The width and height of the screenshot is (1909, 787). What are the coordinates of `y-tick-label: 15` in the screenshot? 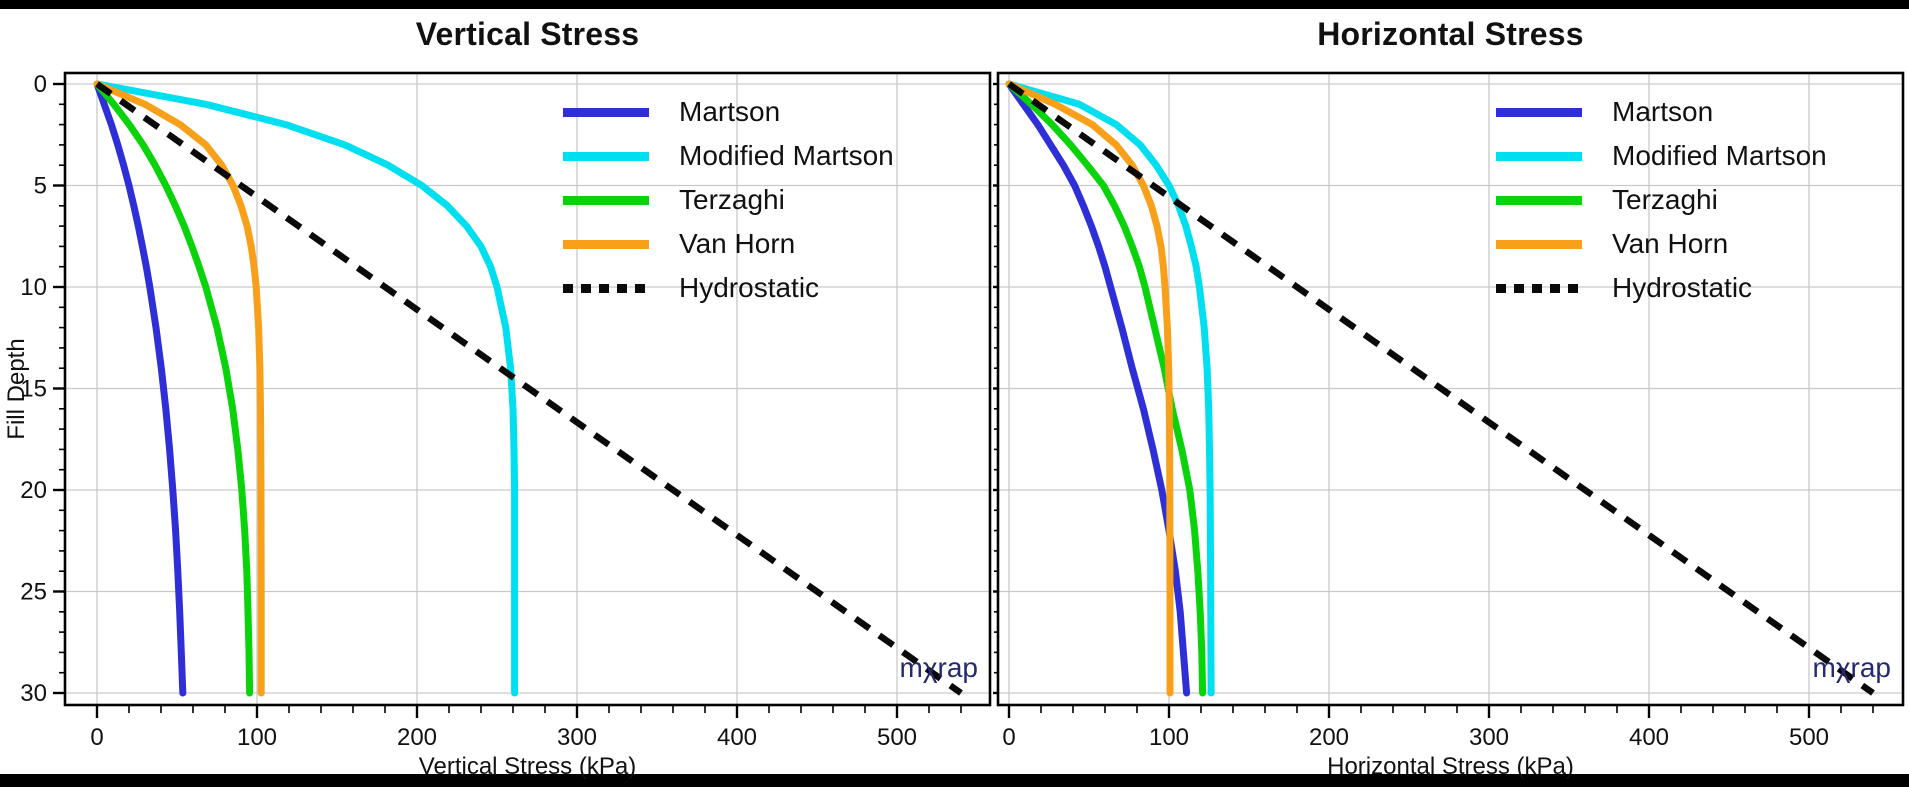 It's located at (33, 389).